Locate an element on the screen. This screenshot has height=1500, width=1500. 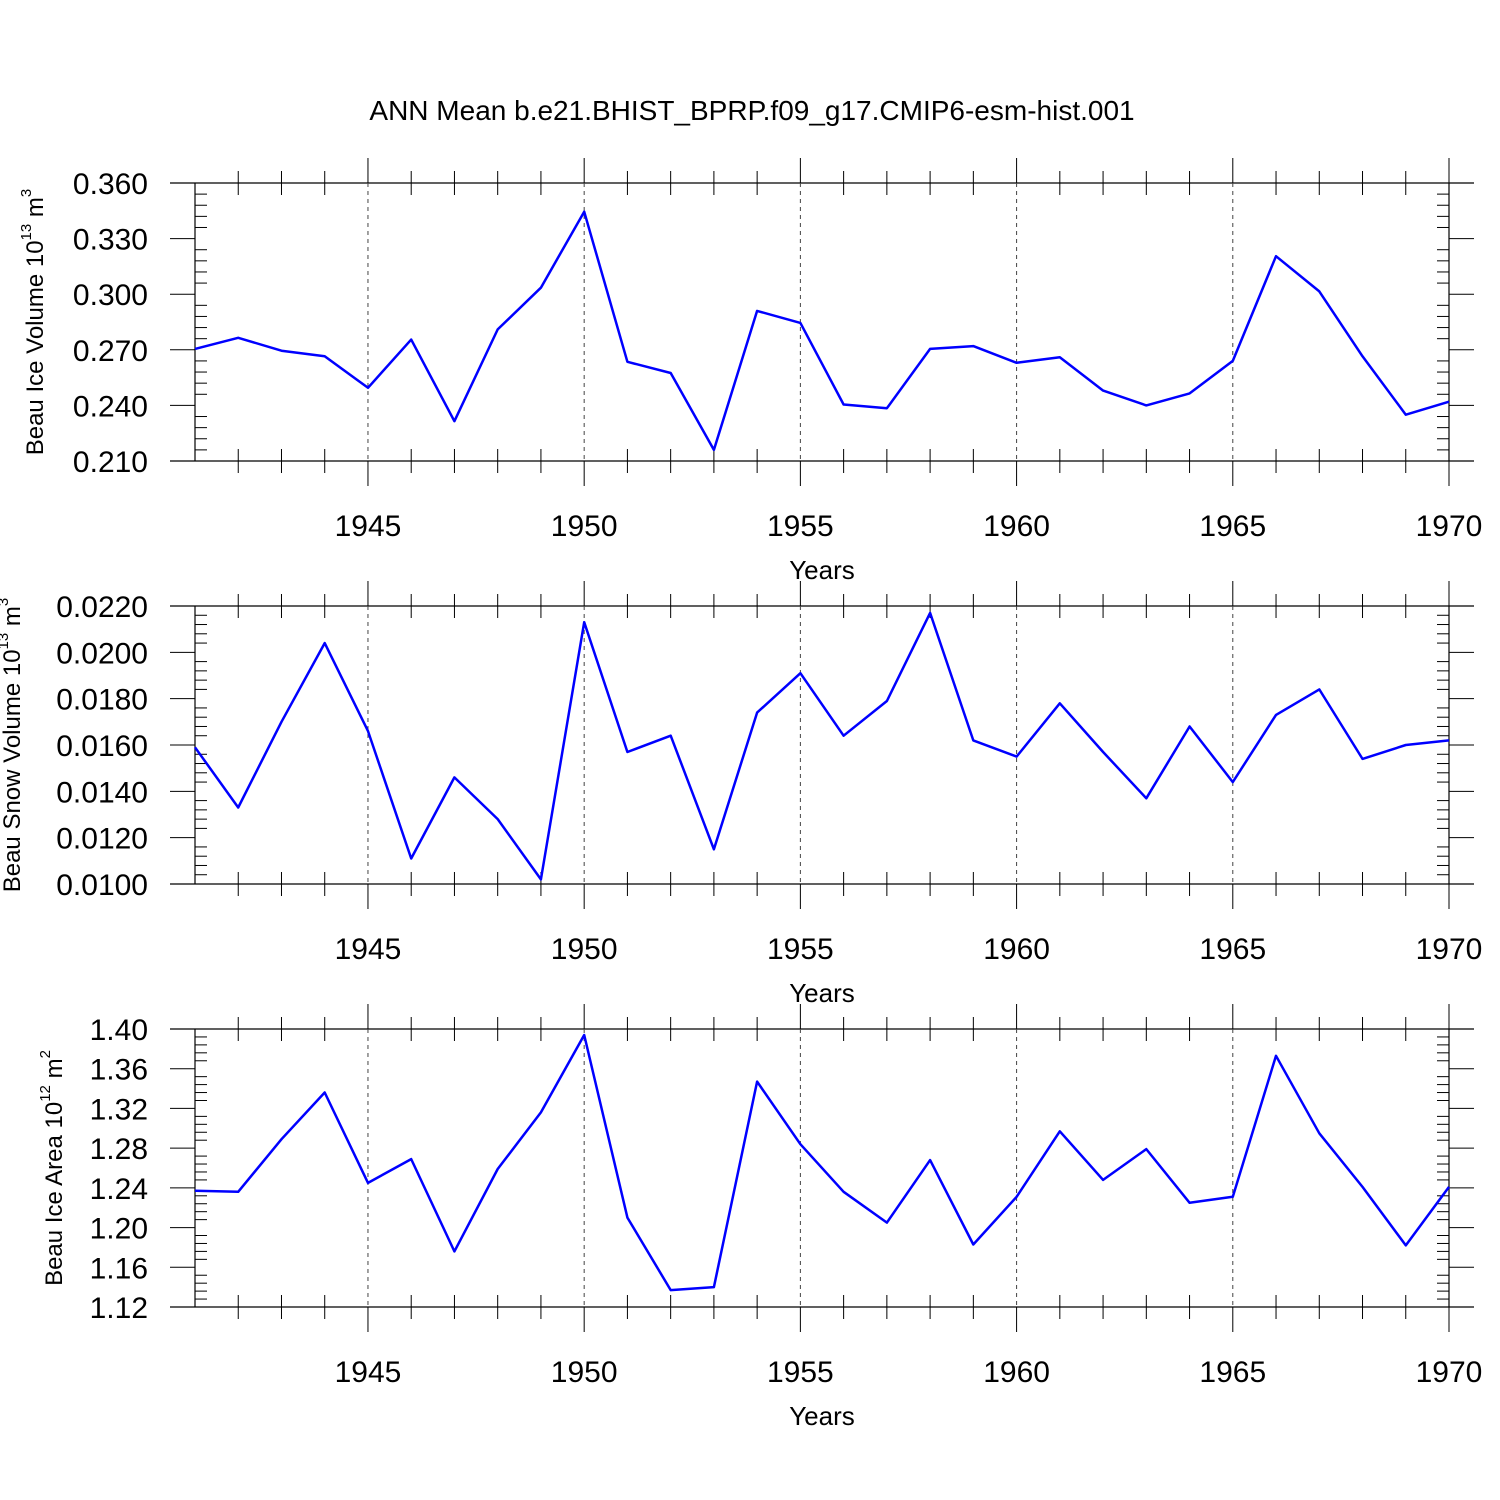
y-axis-label: Beau Ice Volume 1013 m3 is located at coordinates (33, 322).